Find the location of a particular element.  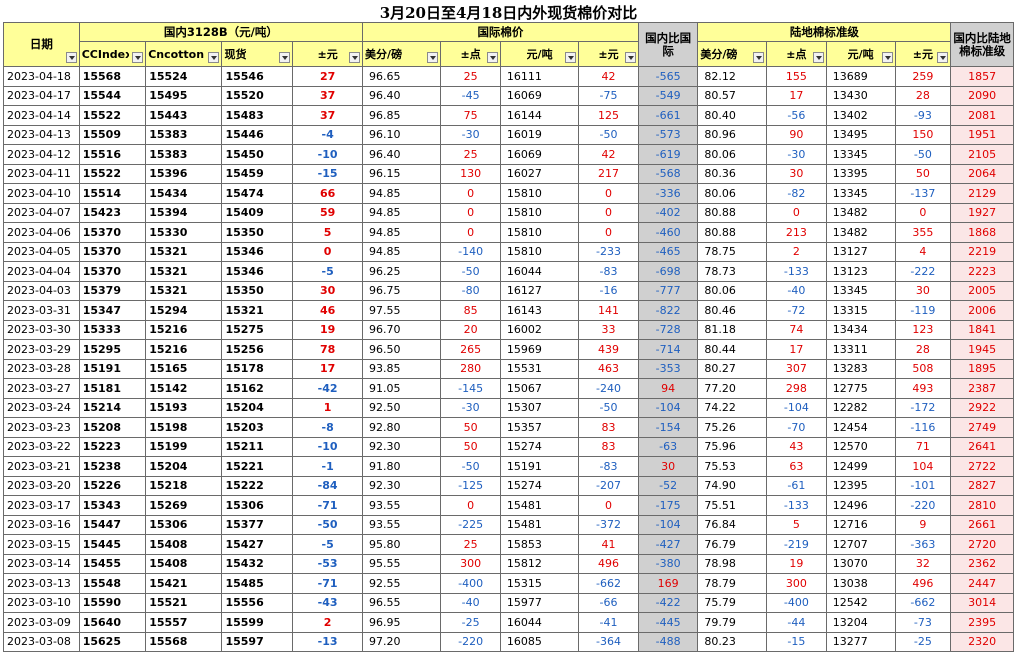

cell-cmp2: 2641 is located at coordinates (982, 446).